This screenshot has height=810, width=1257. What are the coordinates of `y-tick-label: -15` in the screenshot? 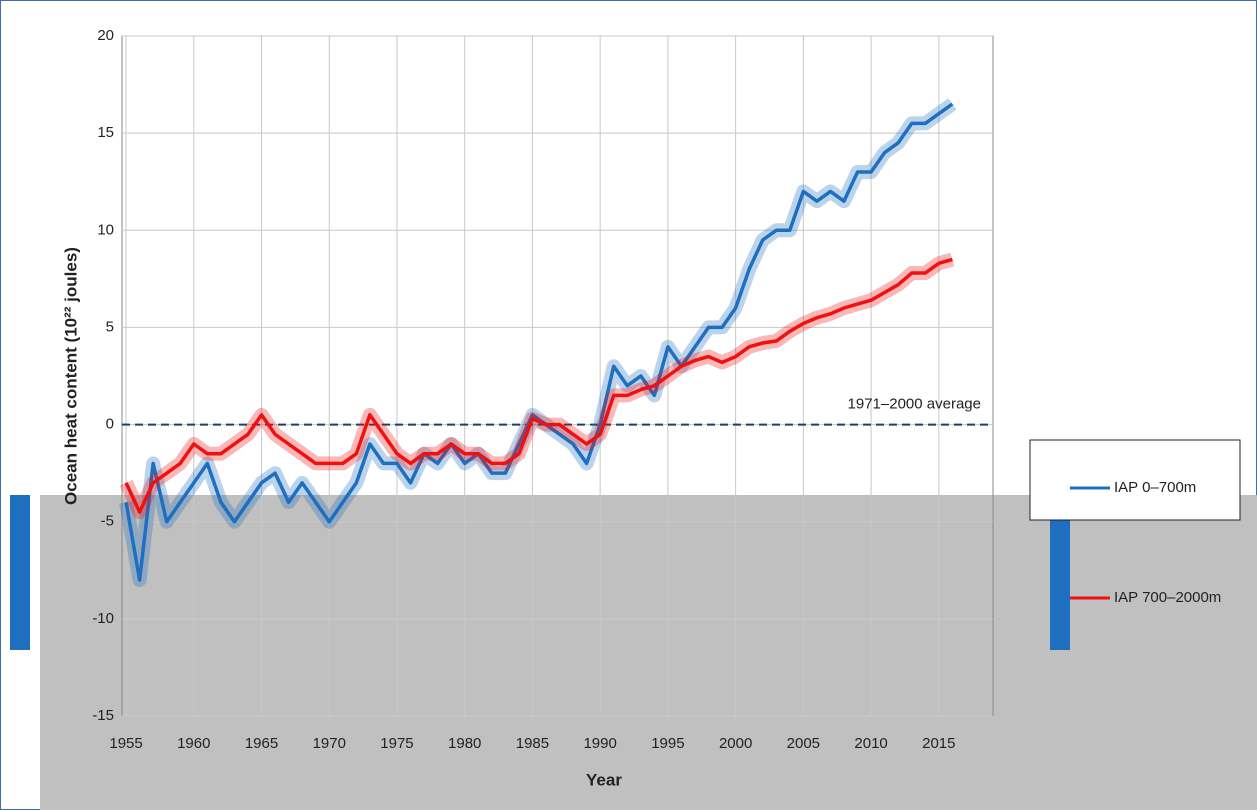 It's located at (103, 715).